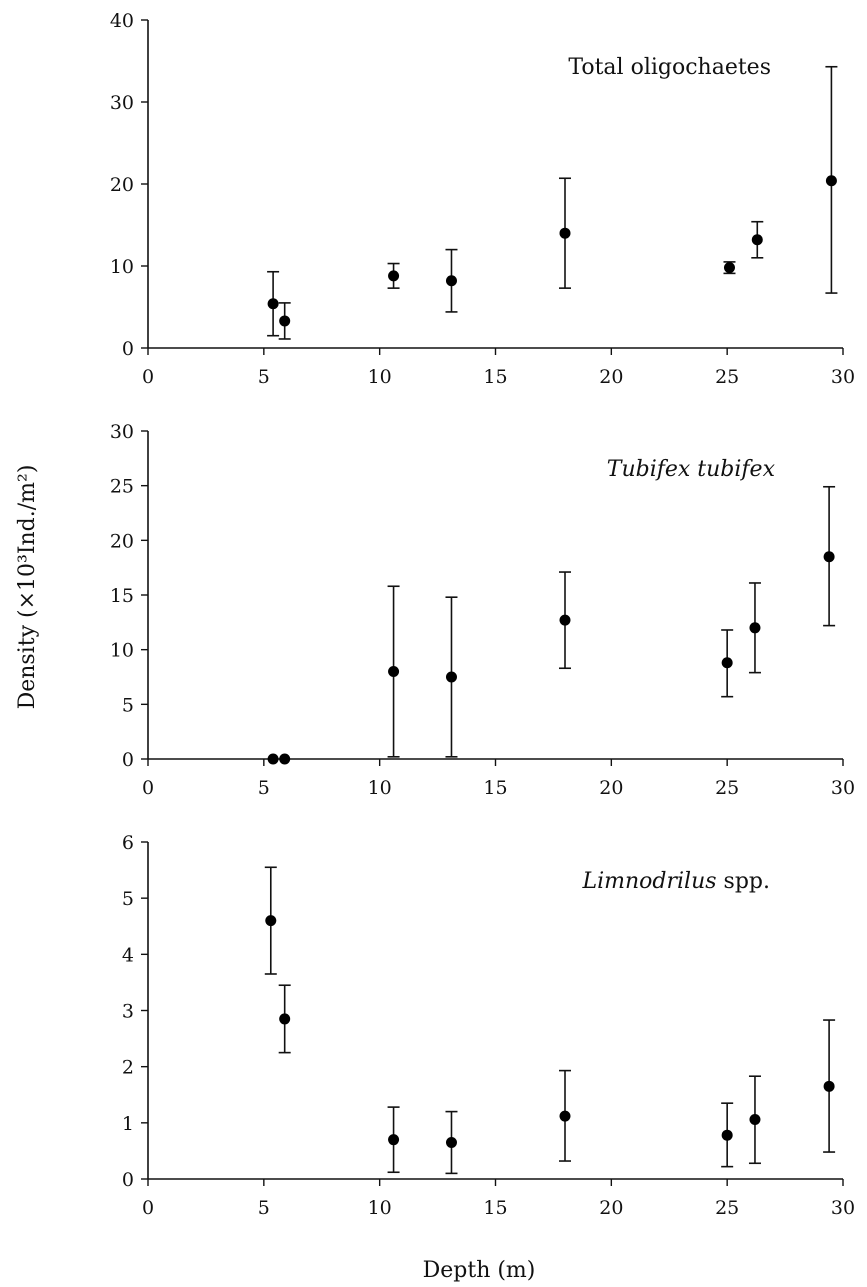  I want to click on y-axis-title: Density (×10³Ind./m²), so click(27, 587).